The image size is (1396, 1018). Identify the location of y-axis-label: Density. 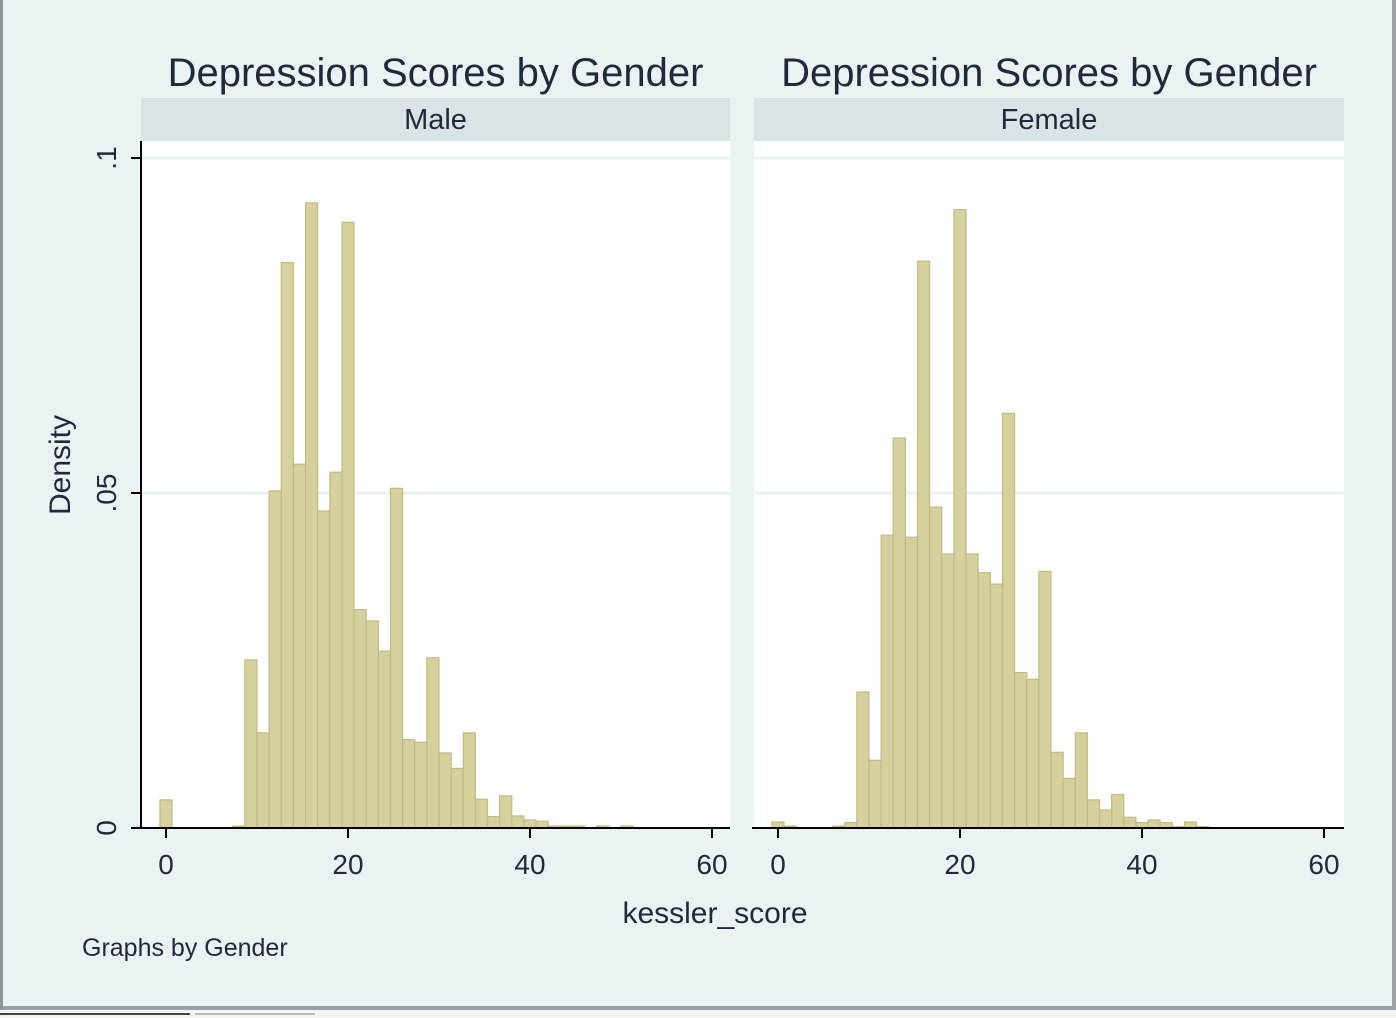
(60, 465).